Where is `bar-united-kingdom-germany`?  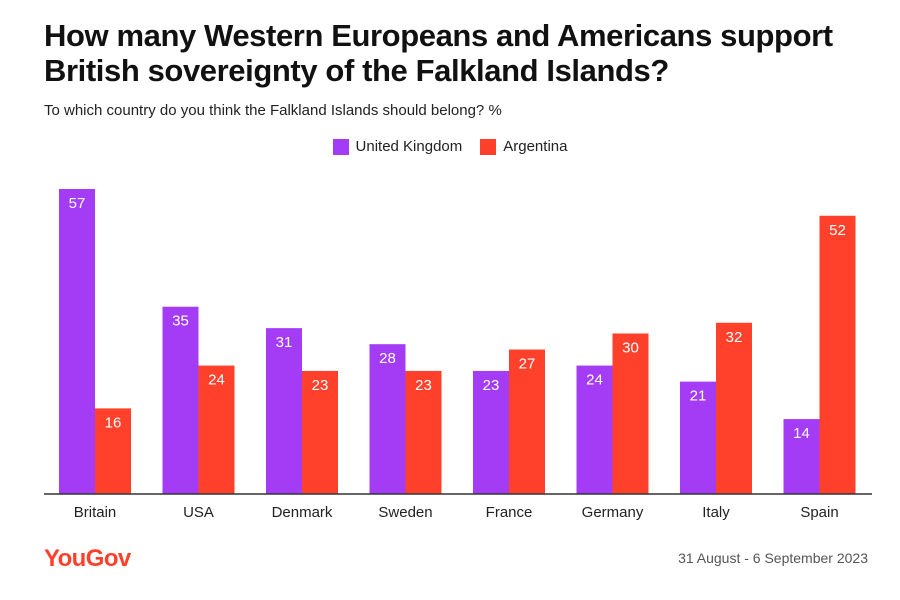 bar-united-kingdom-germany is located at coordinates (594, 429).